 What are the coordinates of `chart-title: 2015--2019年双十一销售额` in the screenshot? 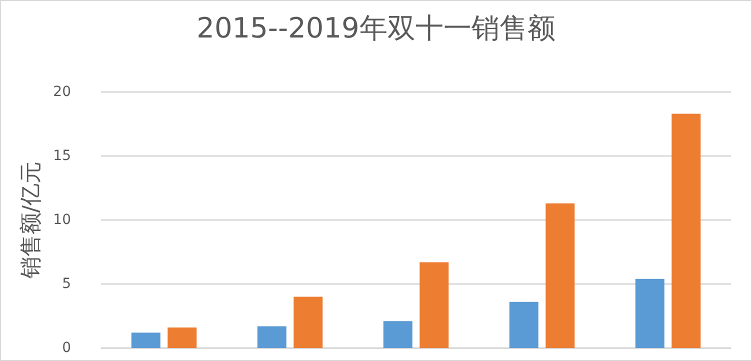 It's located at (376, 28).